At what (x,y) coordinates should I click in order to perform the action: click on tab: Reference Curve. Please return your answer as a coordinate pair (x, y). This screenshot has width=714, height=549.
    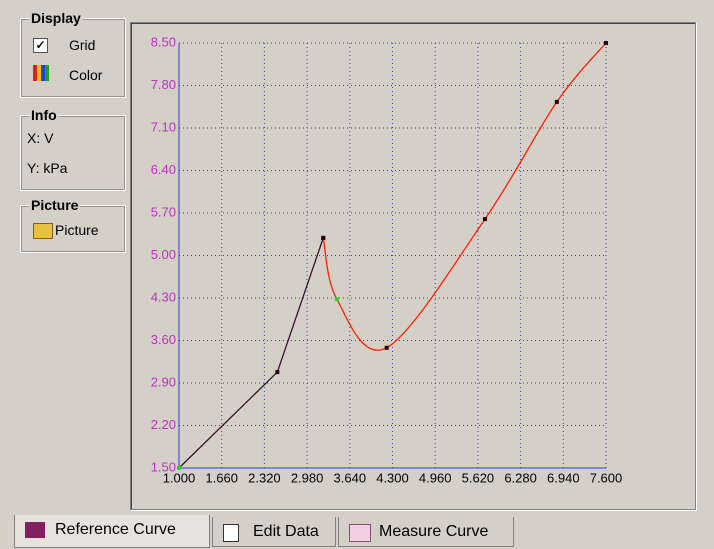
    Looking at the image, I should click on (112, 531).